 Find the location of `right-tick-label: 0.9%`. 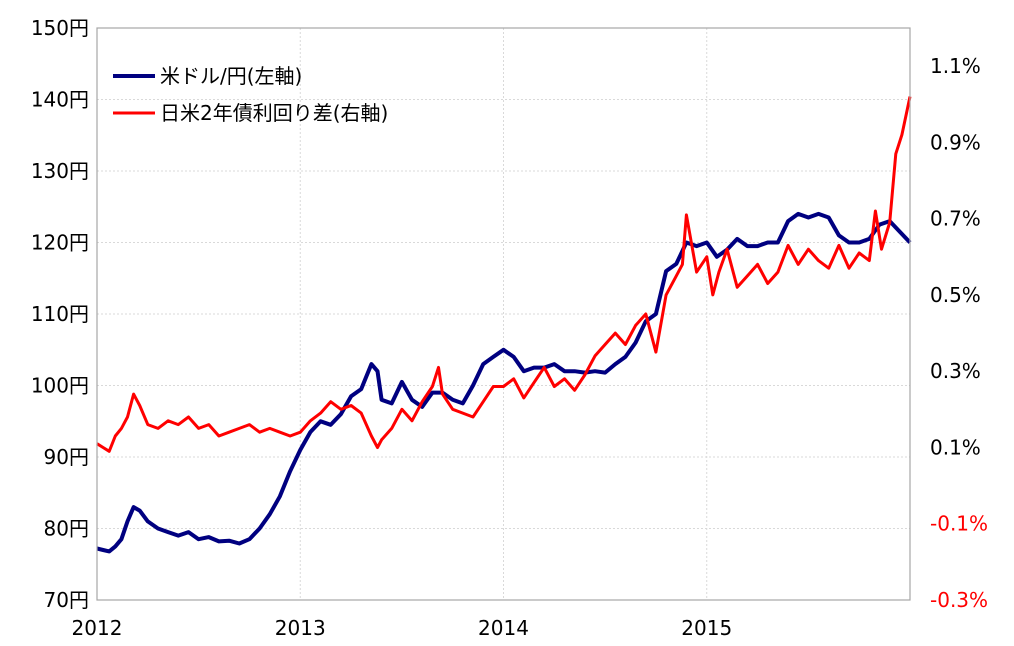

right-tick-label: 0.9% is located at coordinates (955, 142).